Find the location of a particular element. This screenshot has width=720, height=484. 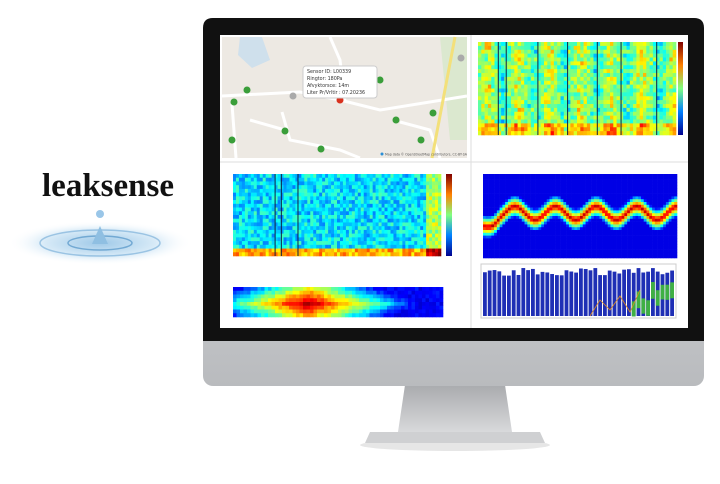

monitor-base is located at coordinates (455, 437).